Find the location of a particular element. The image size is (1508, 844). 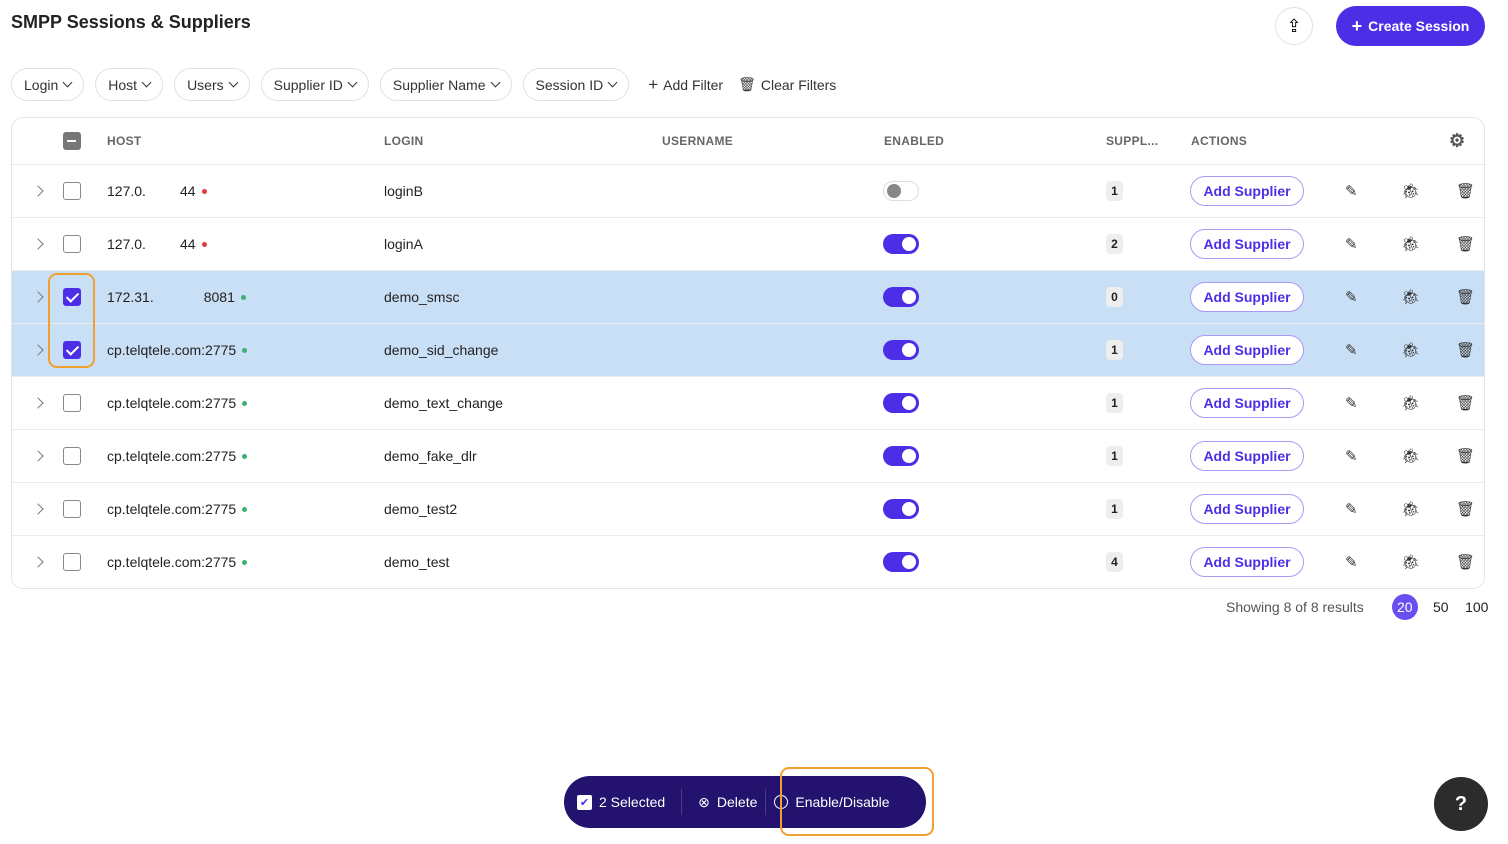

help-button: ? is located at coordinates (1461, 804).